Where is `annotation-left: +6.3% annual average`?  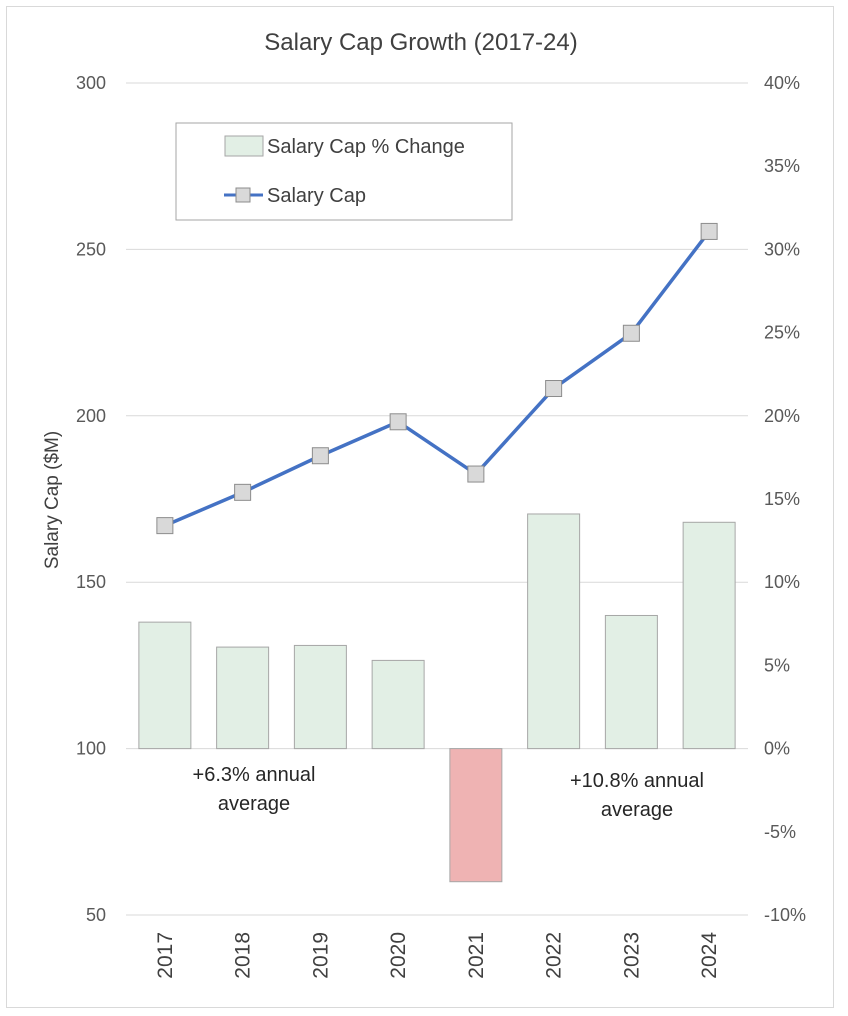
annotation-left: +6.3% annual average is located at coordinates (254, 789).